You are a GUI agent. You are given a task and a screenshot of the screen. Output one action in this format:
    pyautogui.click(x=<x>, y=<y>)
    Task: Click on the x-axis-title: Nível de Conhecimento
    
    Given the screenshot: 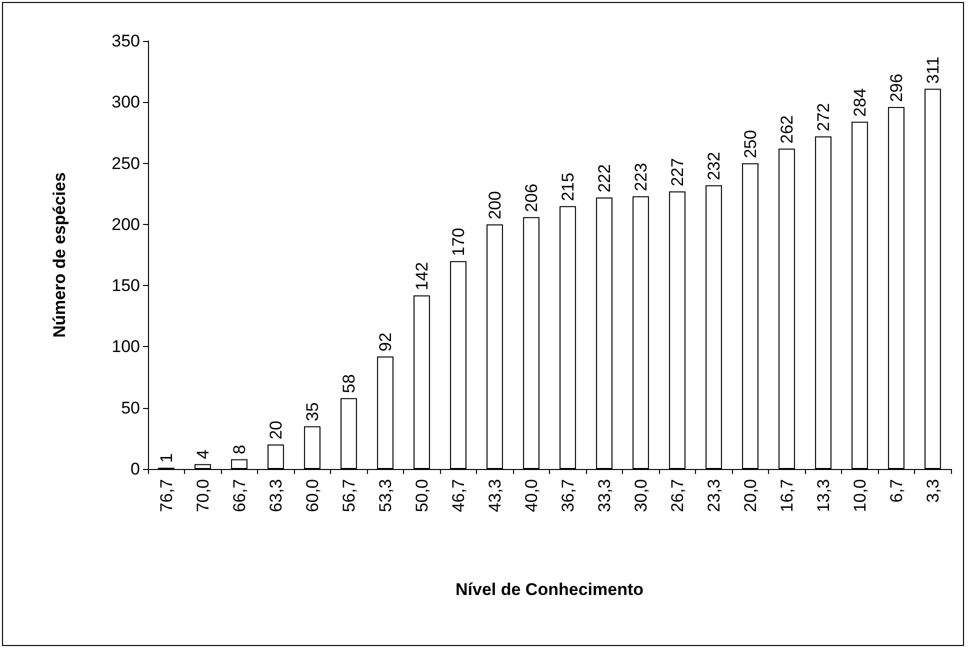 What is the action you would take?
    pyautogui.click(x=550, y=589)
    